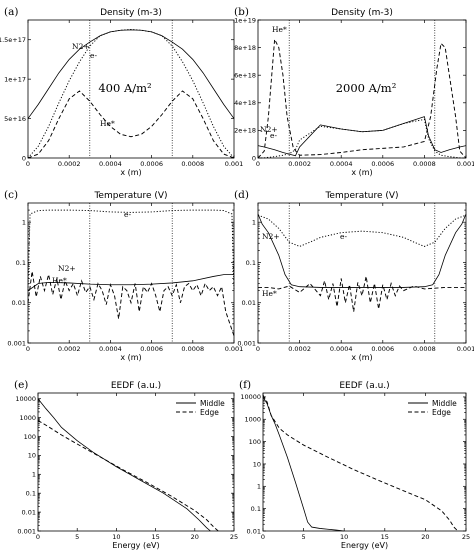 Image resolution: width=474 pixels, height=550 pixels. What do you see at coordinates (245, 20) in the screenshot?
I see `y-tick-label: 1e+19` at bounding box center [245, 20].